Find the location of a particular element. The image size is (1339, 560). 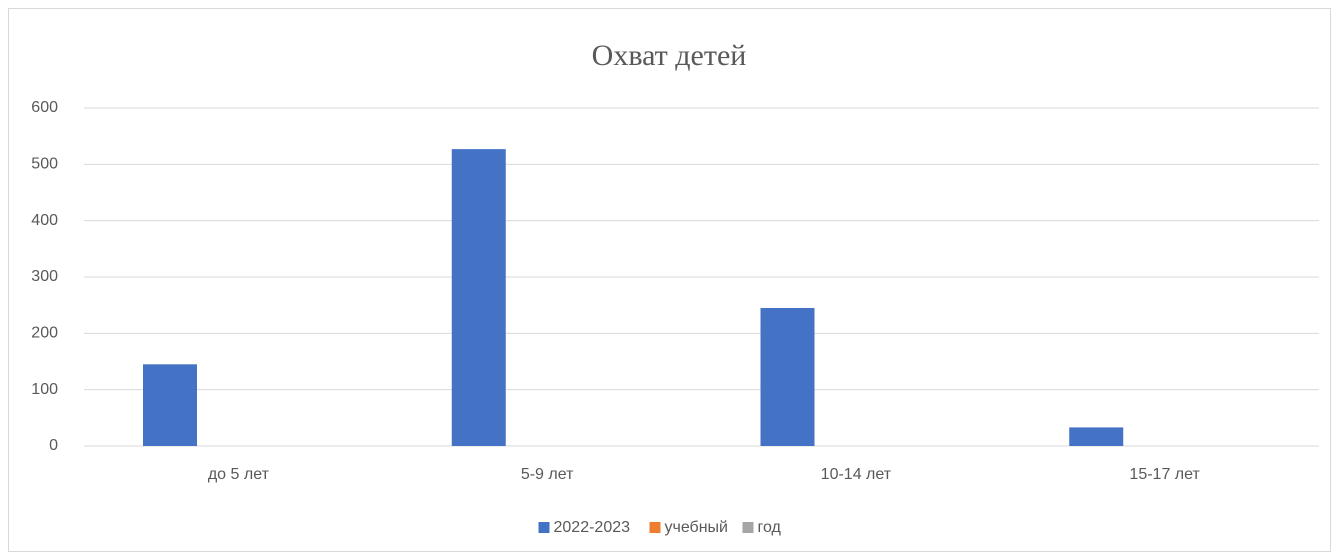

x-tick-label: 15-17 лет is located at coordinates (1164, 474).